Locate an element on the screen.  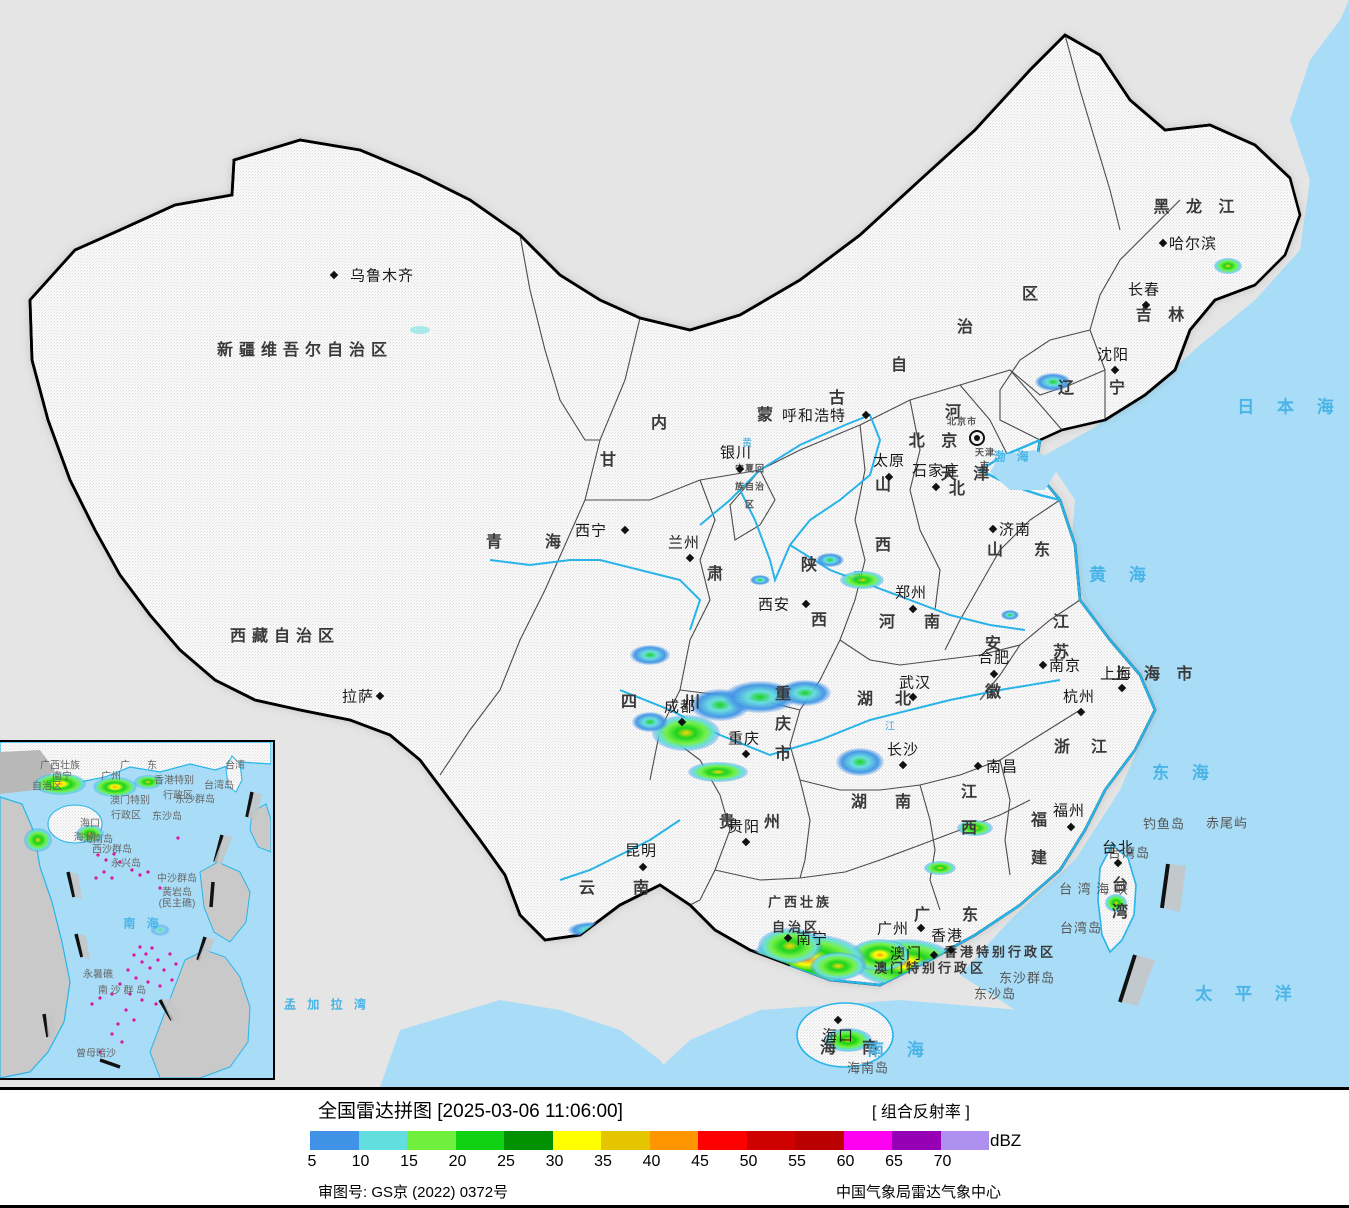
reef-markers is located at coordinates (135, 945).